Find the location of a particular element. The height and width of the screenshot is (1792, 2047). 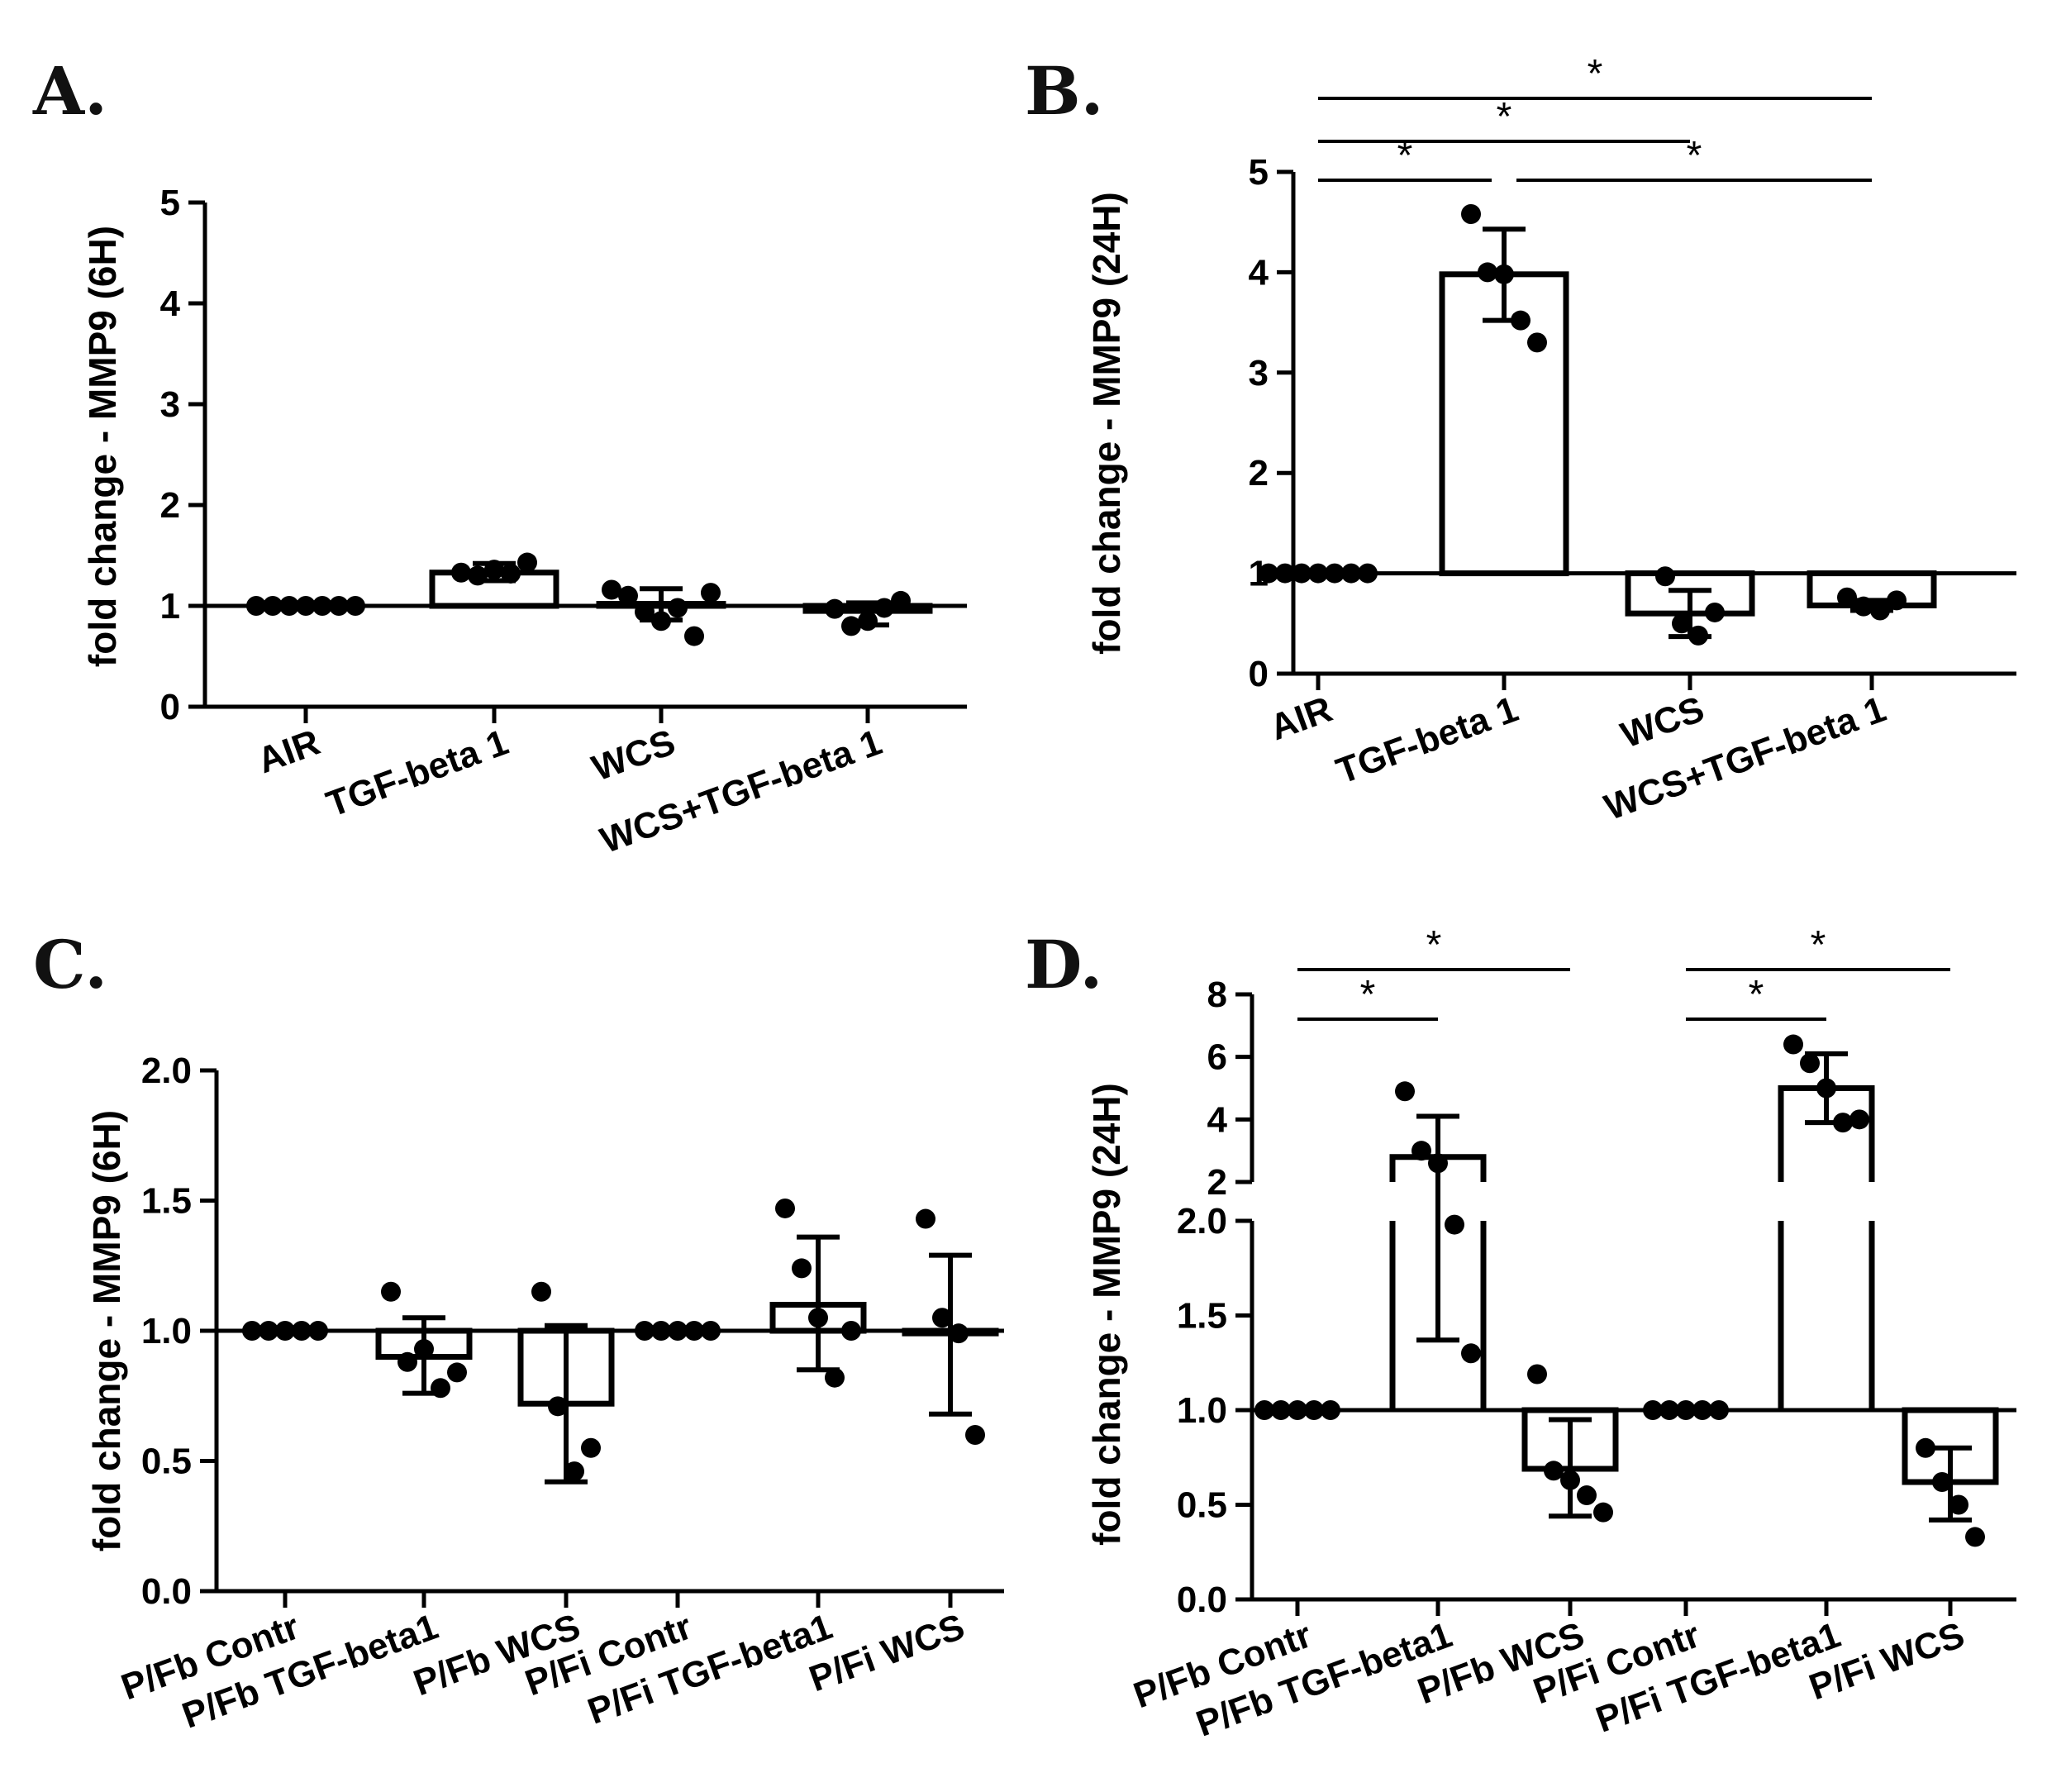

panel-letter: A. is located at coordinates (70, 91).